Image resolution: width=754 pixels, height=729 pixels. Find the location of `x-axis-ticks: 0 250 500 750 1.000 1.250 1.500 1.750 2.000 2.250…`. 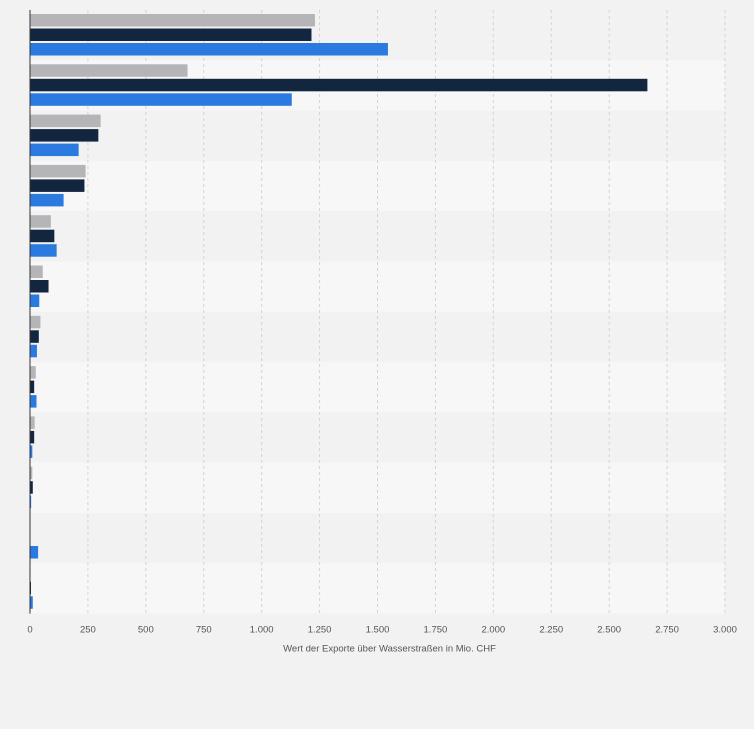

x-axis-ticks: 0 250 500 750 1.000 1.250 1.500 1.750 2.000 2.250… is located at coordinates (382, 630).